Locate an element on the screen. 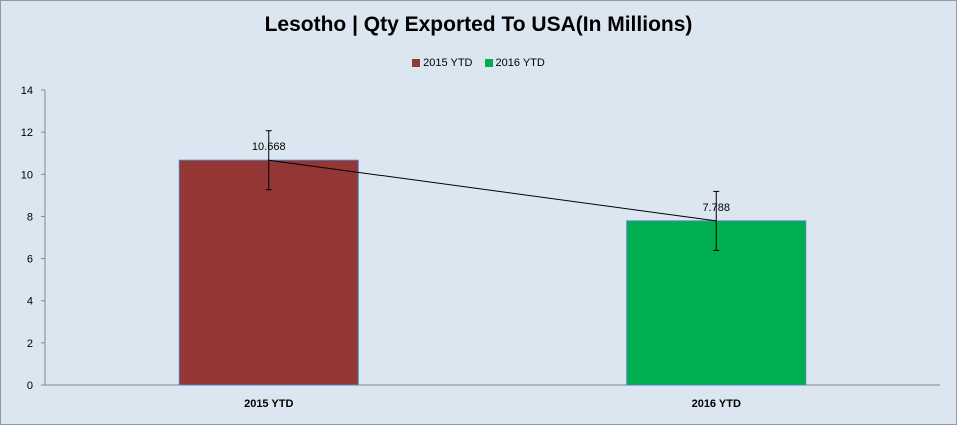 This screenshot has height=425, width=957. legend-label-2016: 2016 YTD is located at coordinates (520, 63).